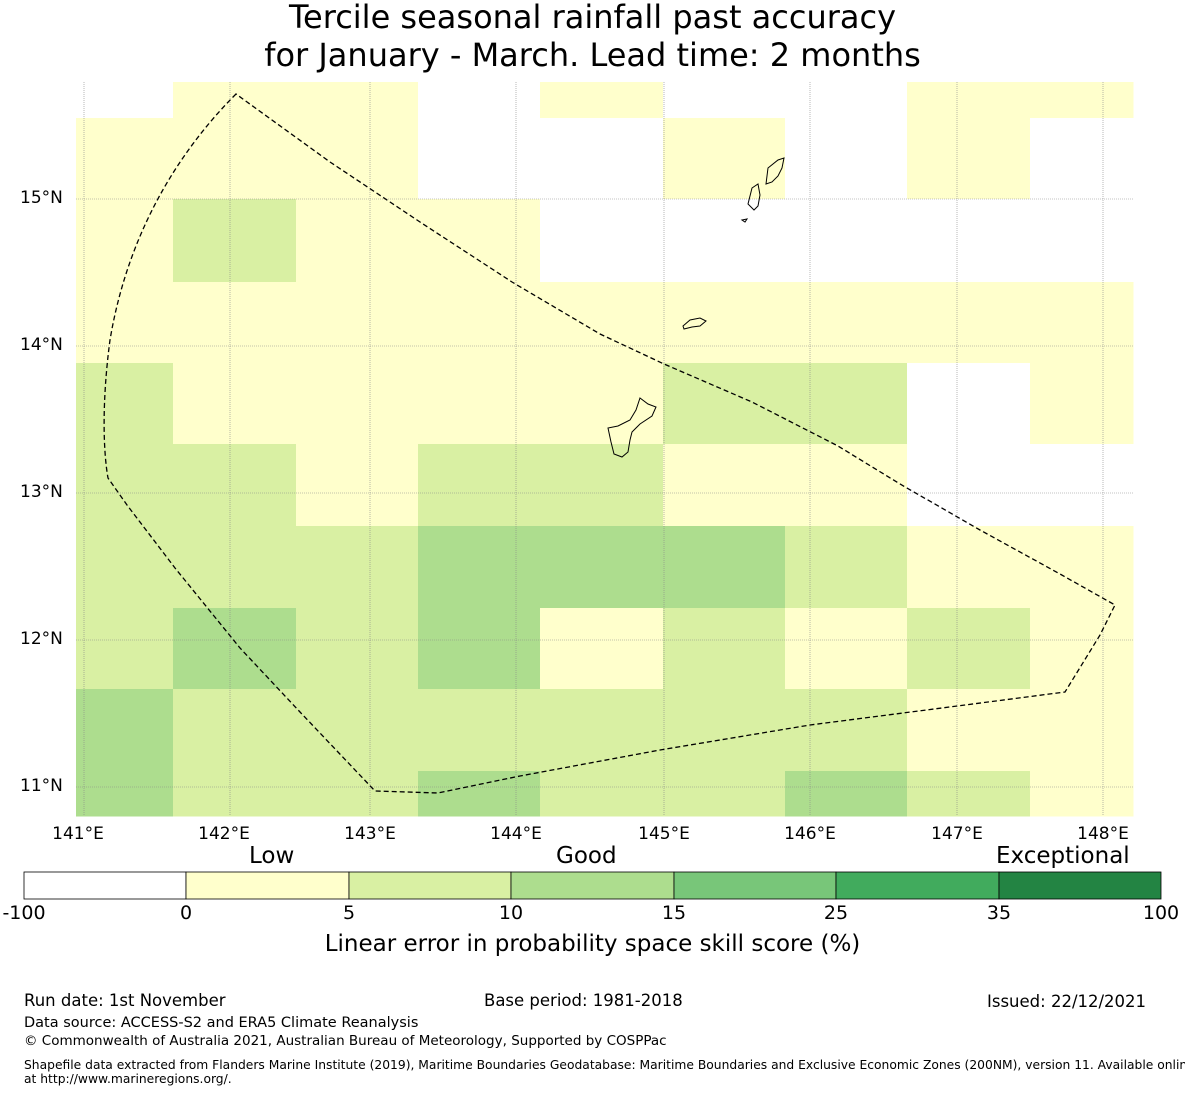  I want to click on island-guam, so click(632, 427).